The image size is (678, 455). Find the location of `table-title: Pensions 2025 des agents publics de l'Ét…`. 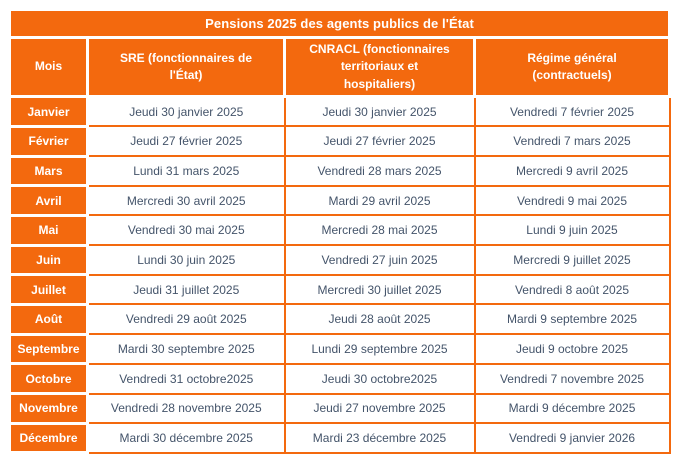

table-title: Pensions 2025 des agents publics de l'Ét… is located at coordinates (339, 23).